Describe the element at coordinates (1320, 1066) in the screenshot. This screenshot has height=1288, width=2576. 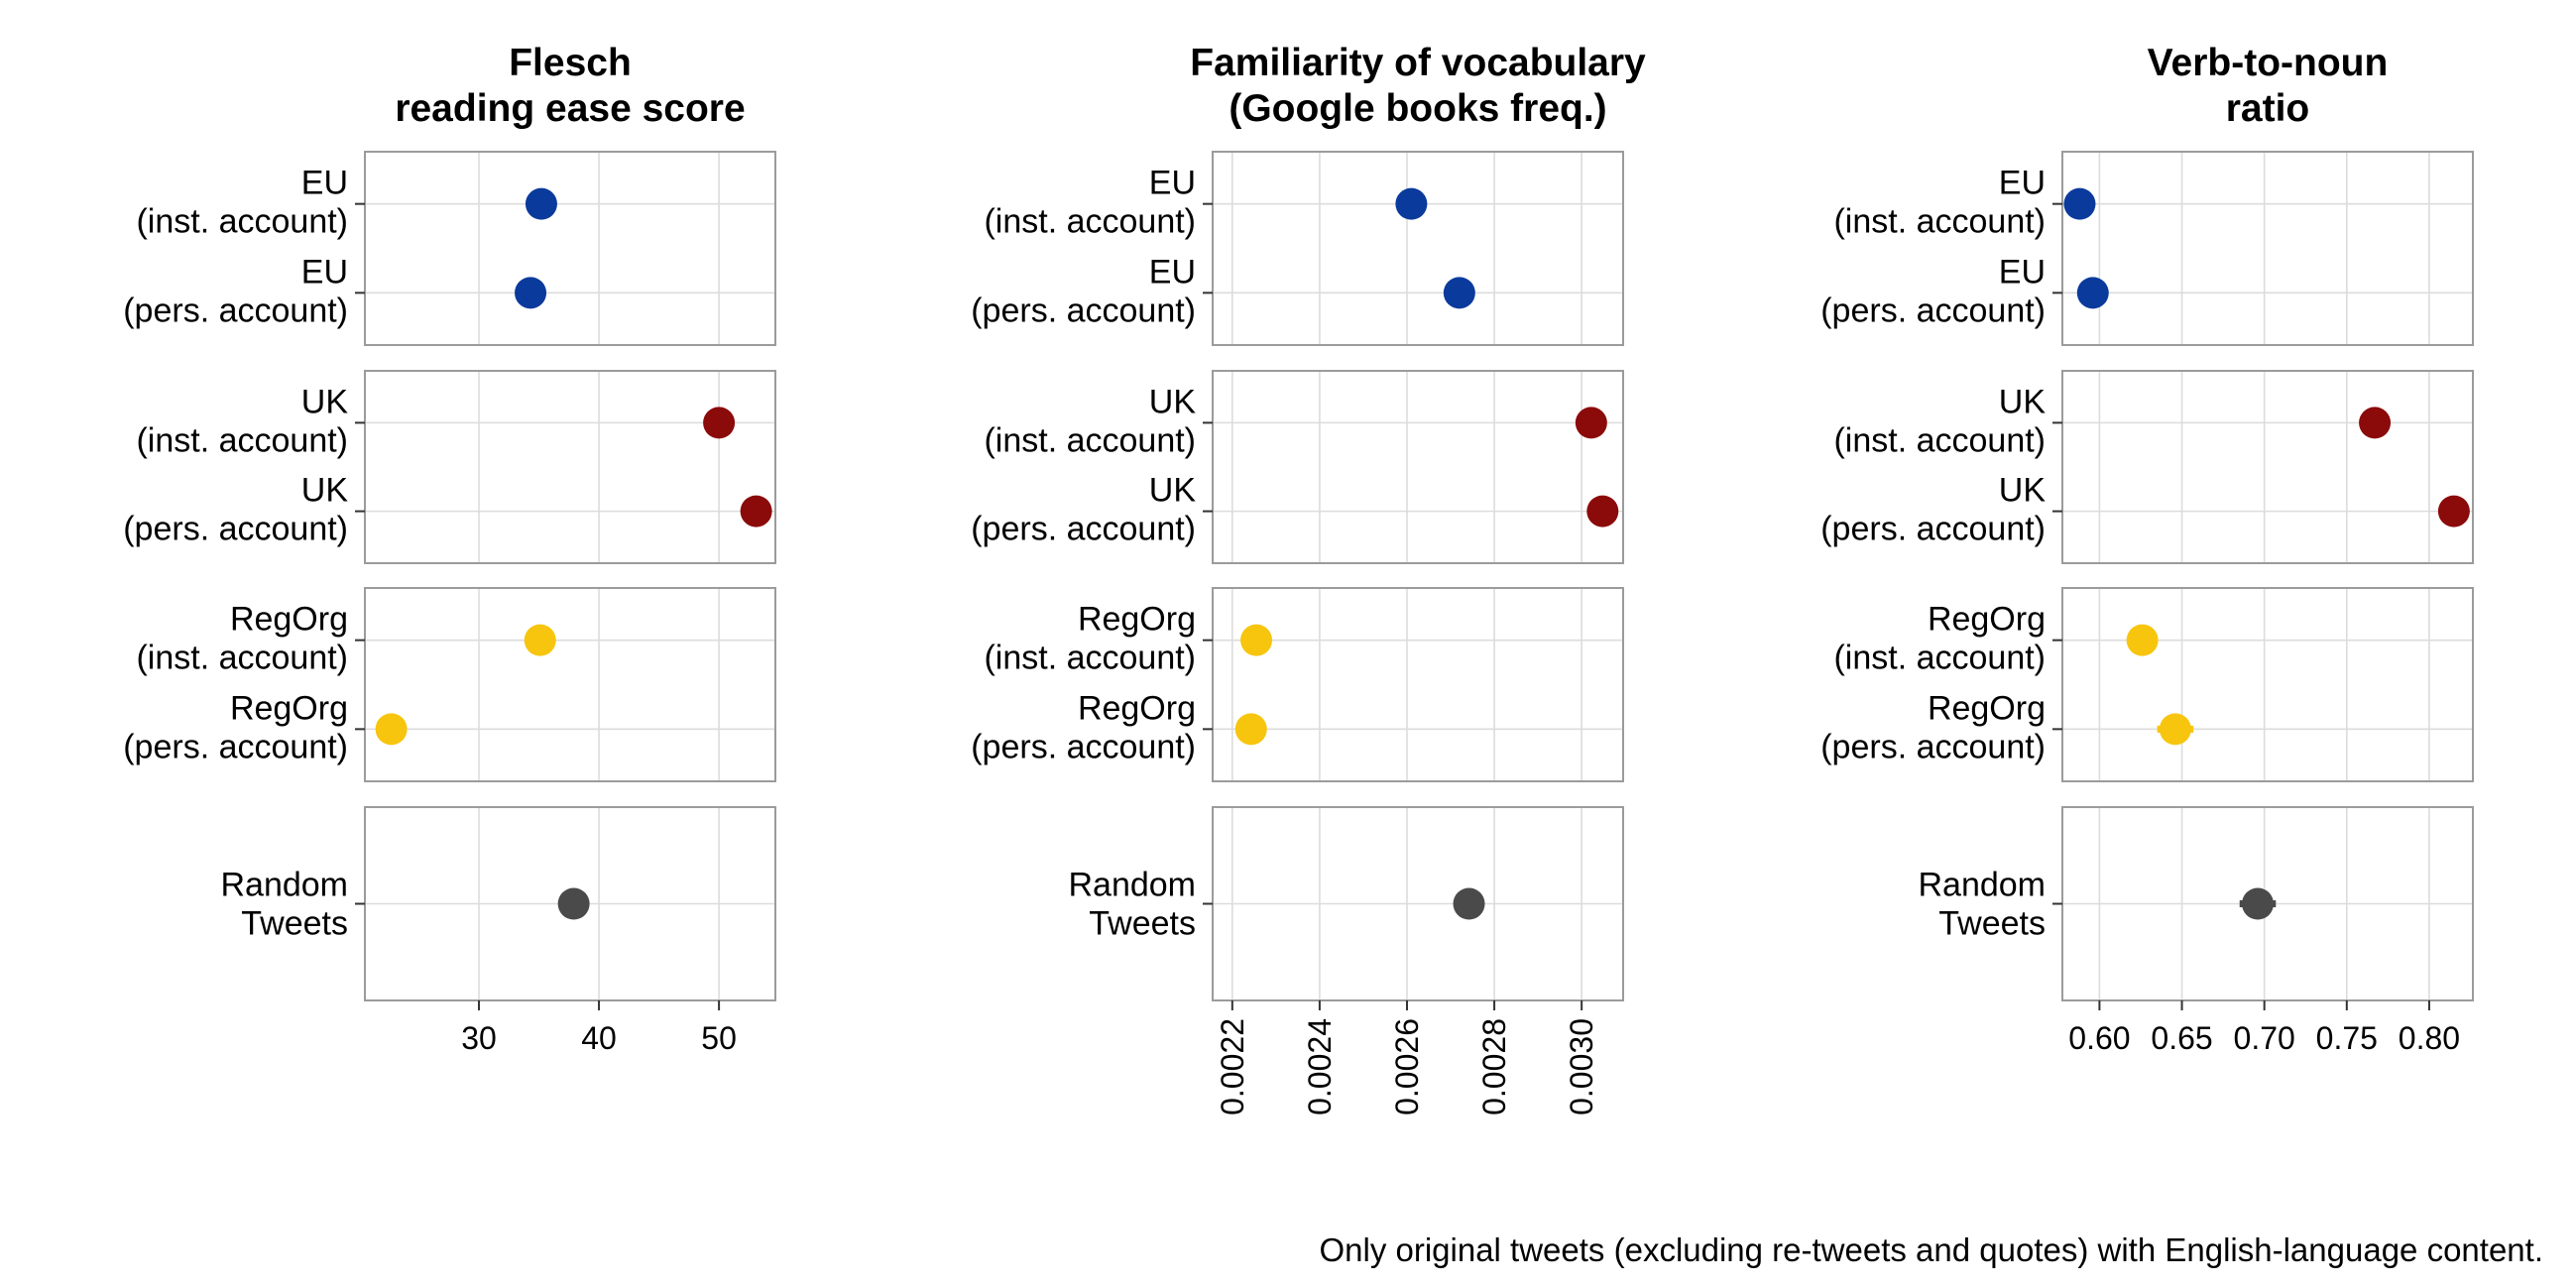
I see `x-tick-label: 0.0024` at that location.